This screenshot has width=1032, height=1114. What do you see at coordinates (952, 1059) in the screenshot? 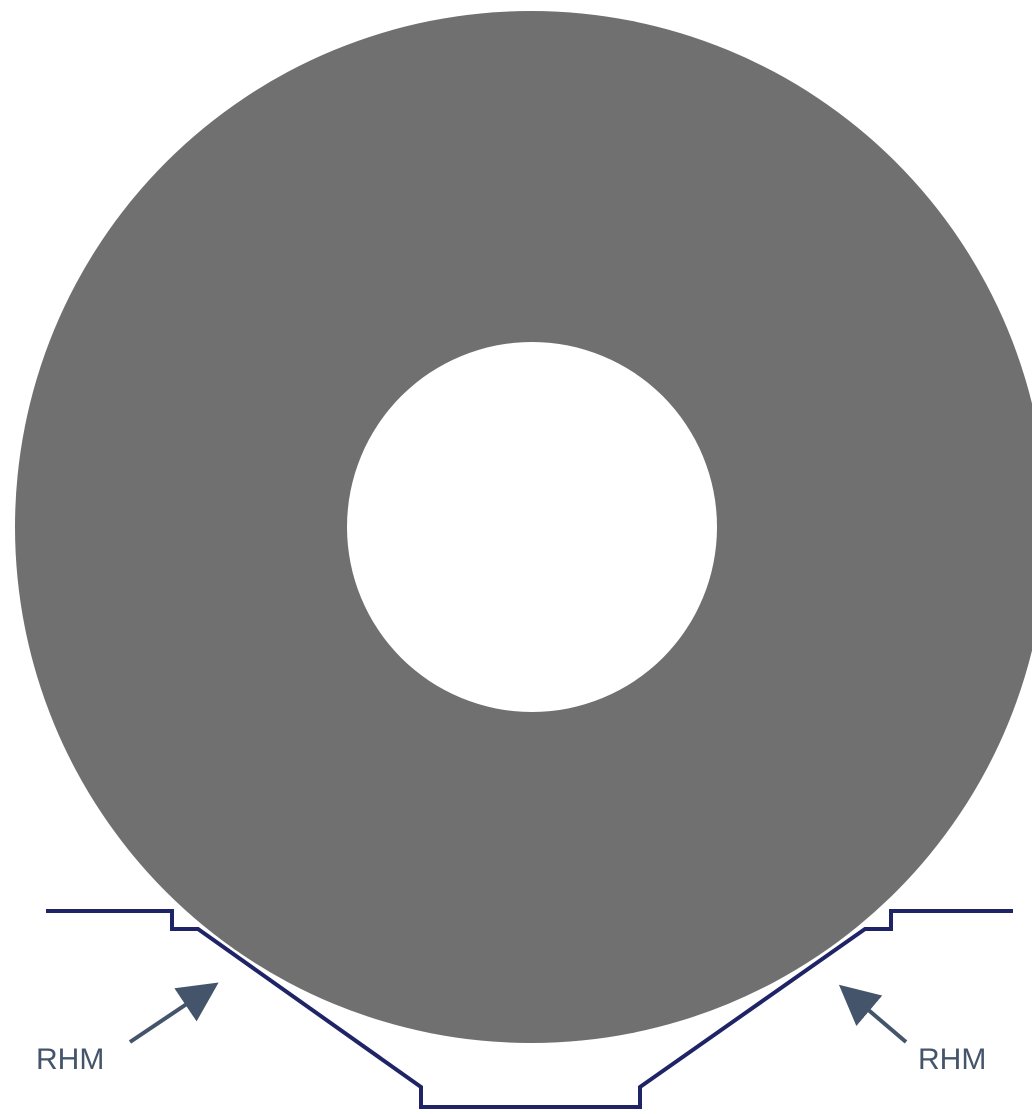
I see `rhm-right-label: RHM` at bounding box center [952, 1059].